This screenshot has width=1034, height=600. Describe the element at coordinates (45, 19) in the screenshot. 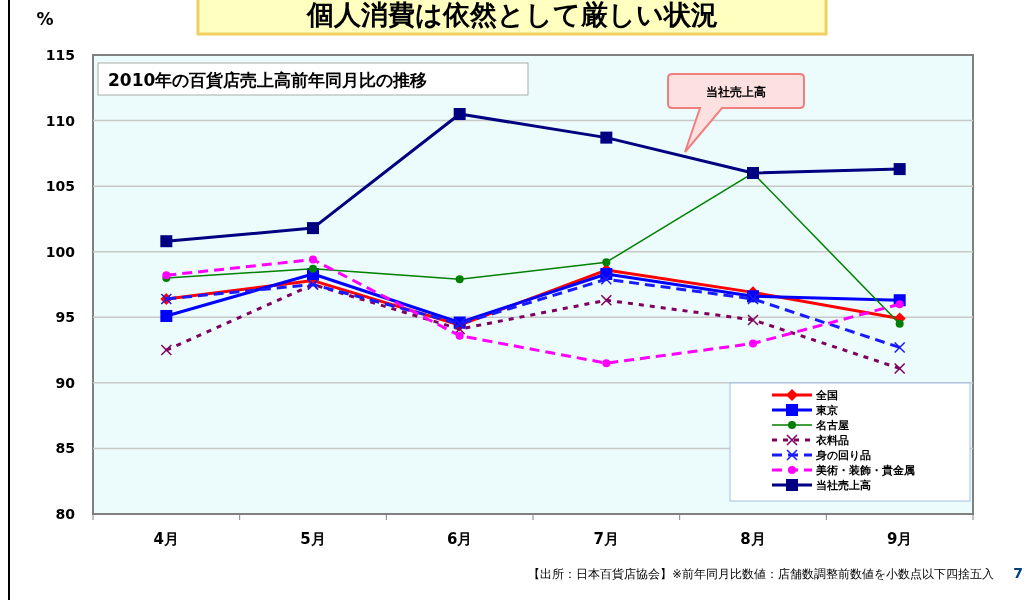

I see `y-axis-title: %` at that location.